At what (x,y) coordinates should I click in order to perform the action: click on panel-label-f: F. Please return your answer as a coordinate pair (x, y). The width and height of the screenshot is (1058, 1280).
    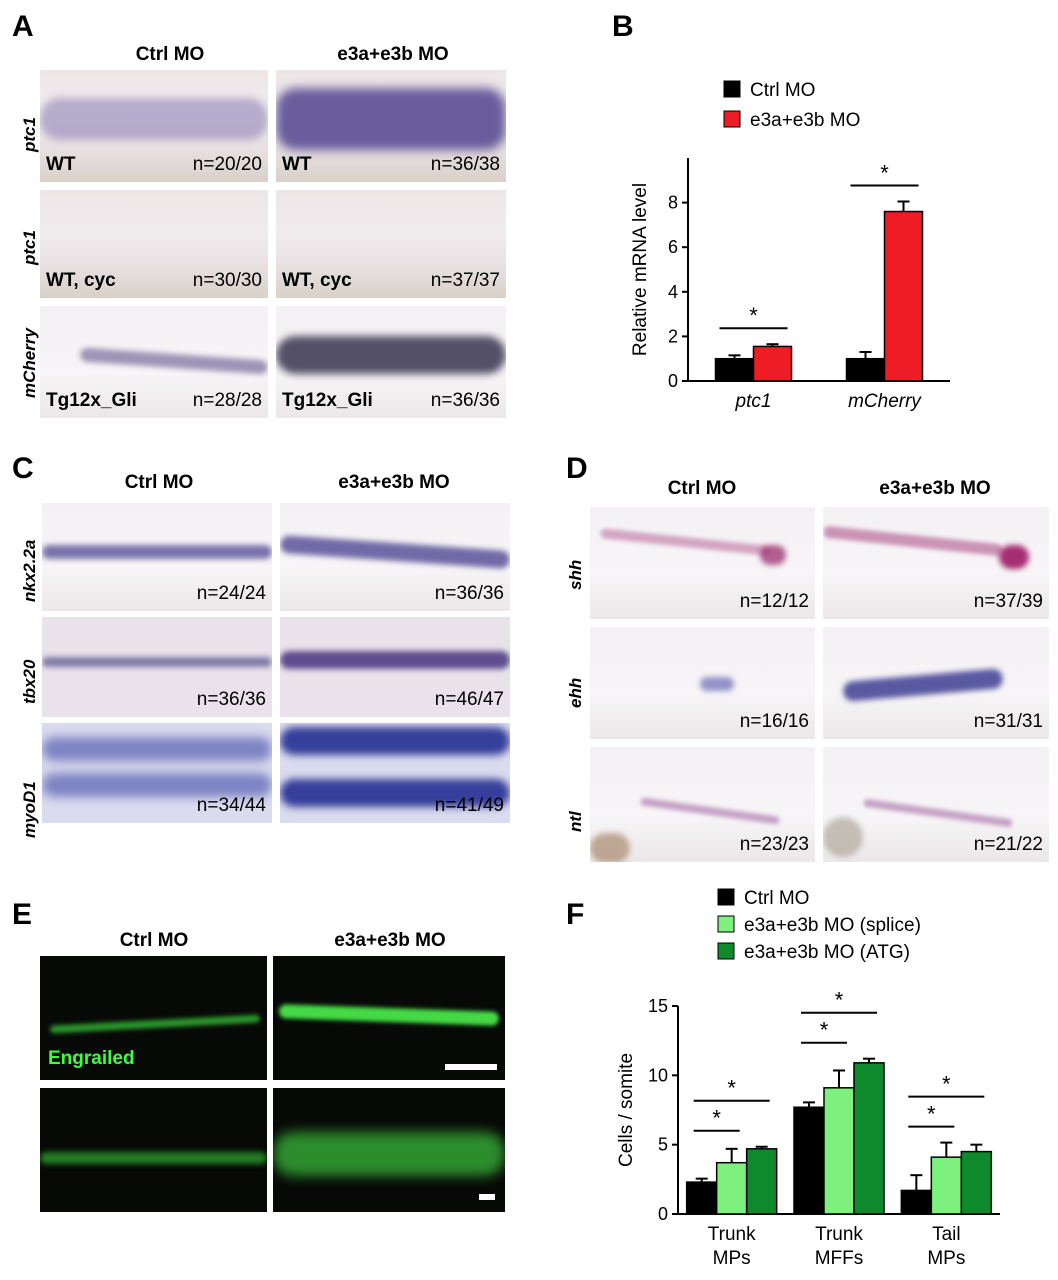
    Looking at the image, I should click on (575, 914).